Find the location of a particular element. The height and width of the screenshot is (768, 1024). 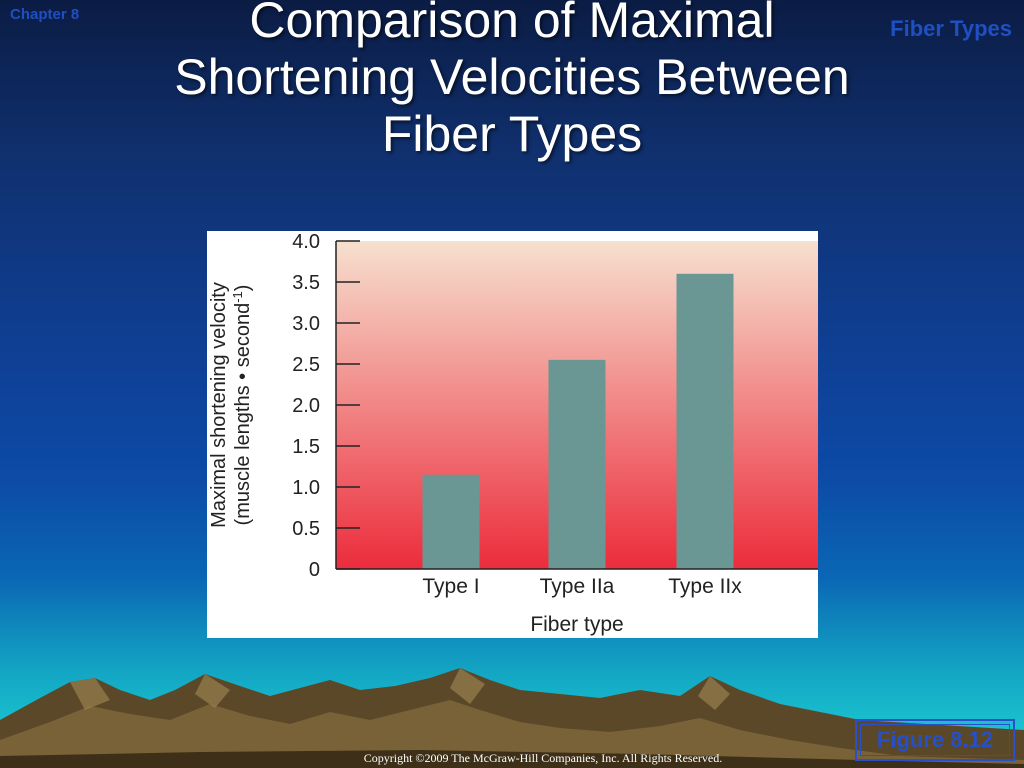

y-tick-label: 0 is located at coordinates (314, 570).